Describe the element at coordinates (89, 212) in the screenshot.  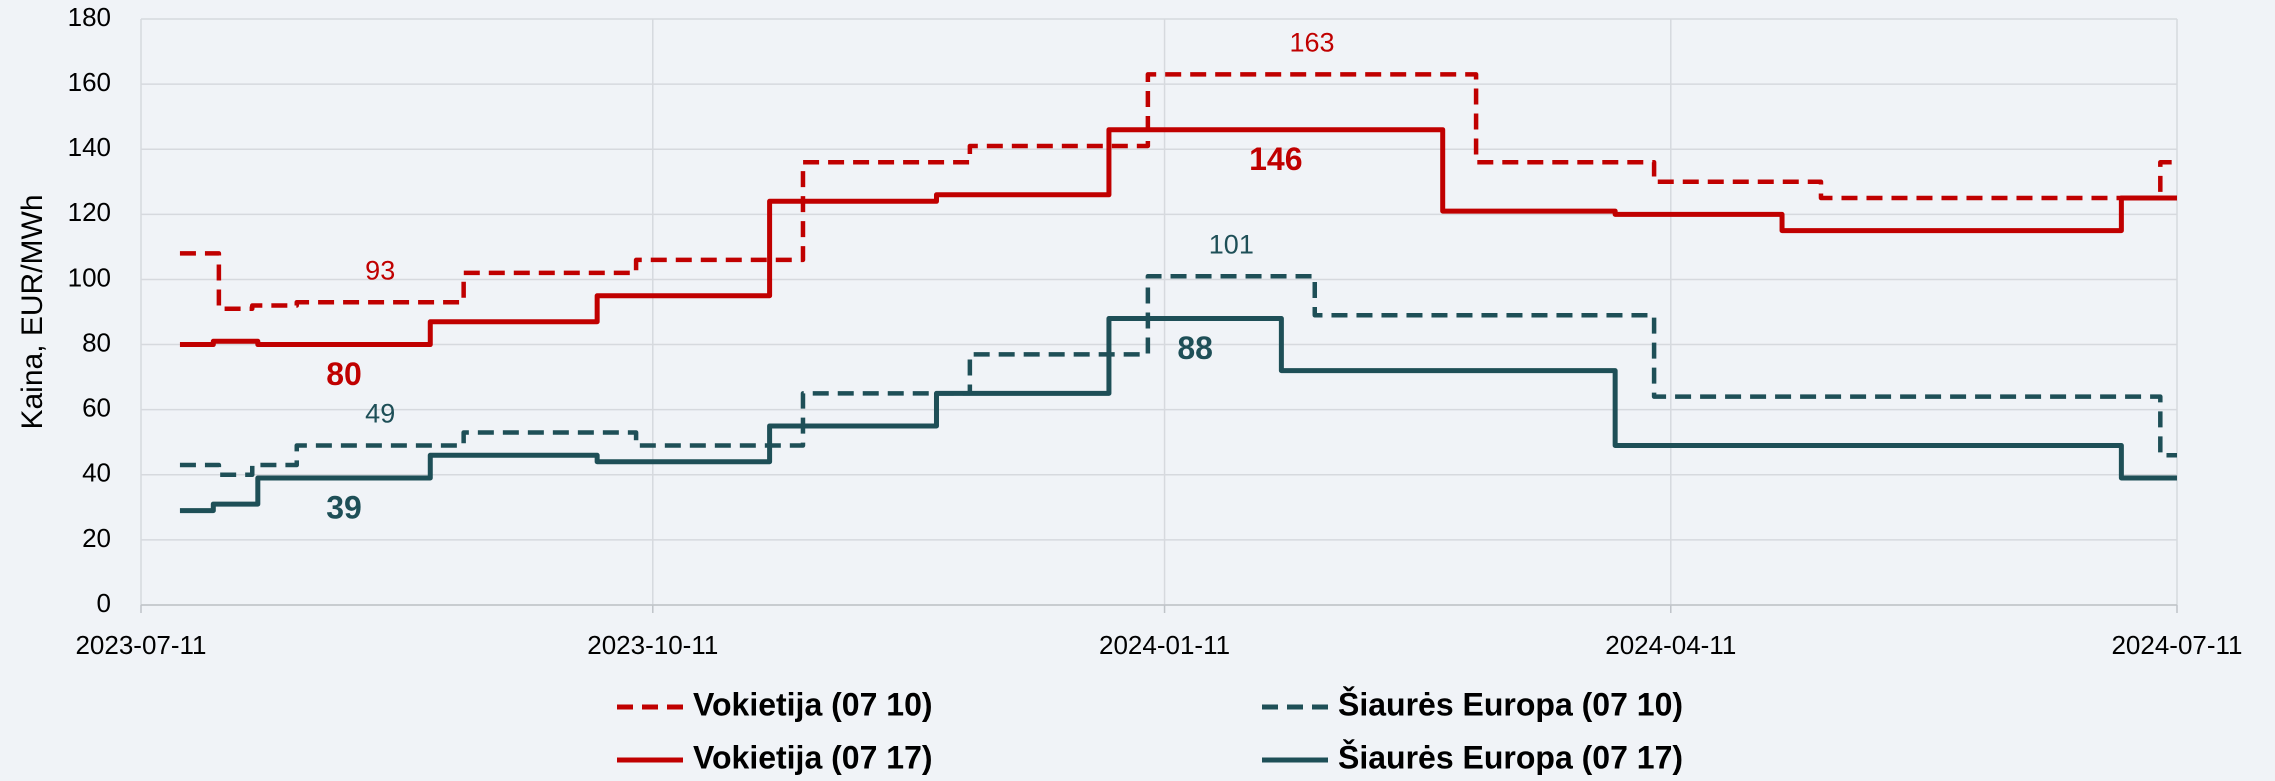
I see `y-tick-label: 120` at that location.